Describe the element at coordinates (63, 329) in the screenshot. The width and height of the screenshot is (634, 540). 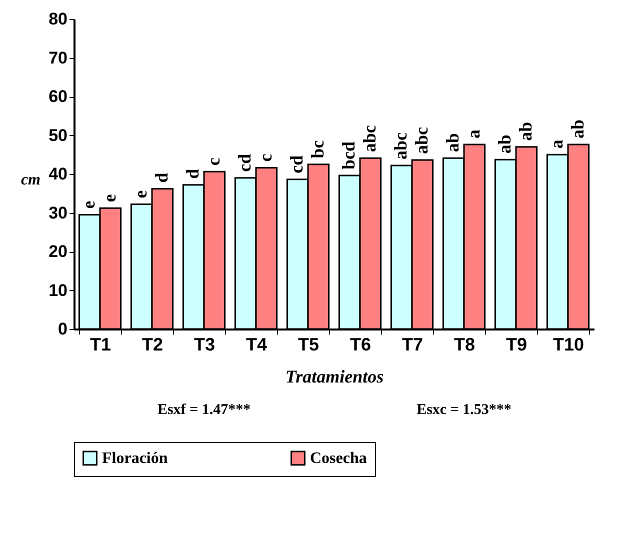
I see `y-tick-label: 0` at that location.